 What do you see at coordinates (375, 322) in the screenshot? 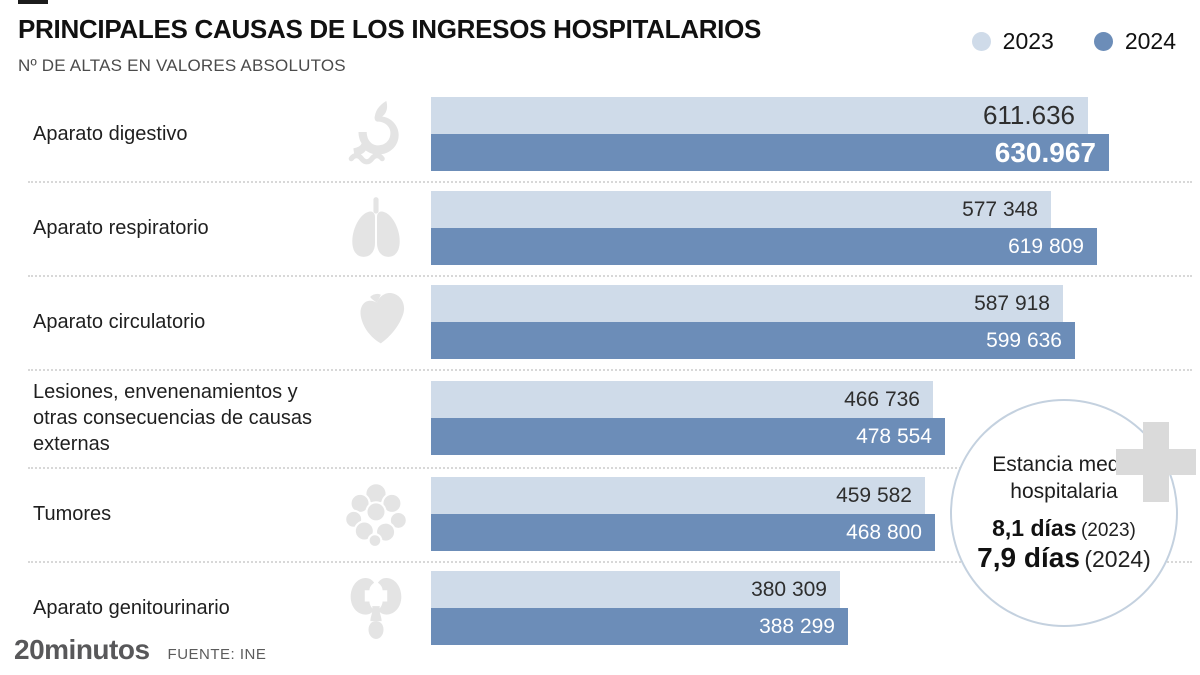
I see `heart-icon` at bounding box center [375, 322].